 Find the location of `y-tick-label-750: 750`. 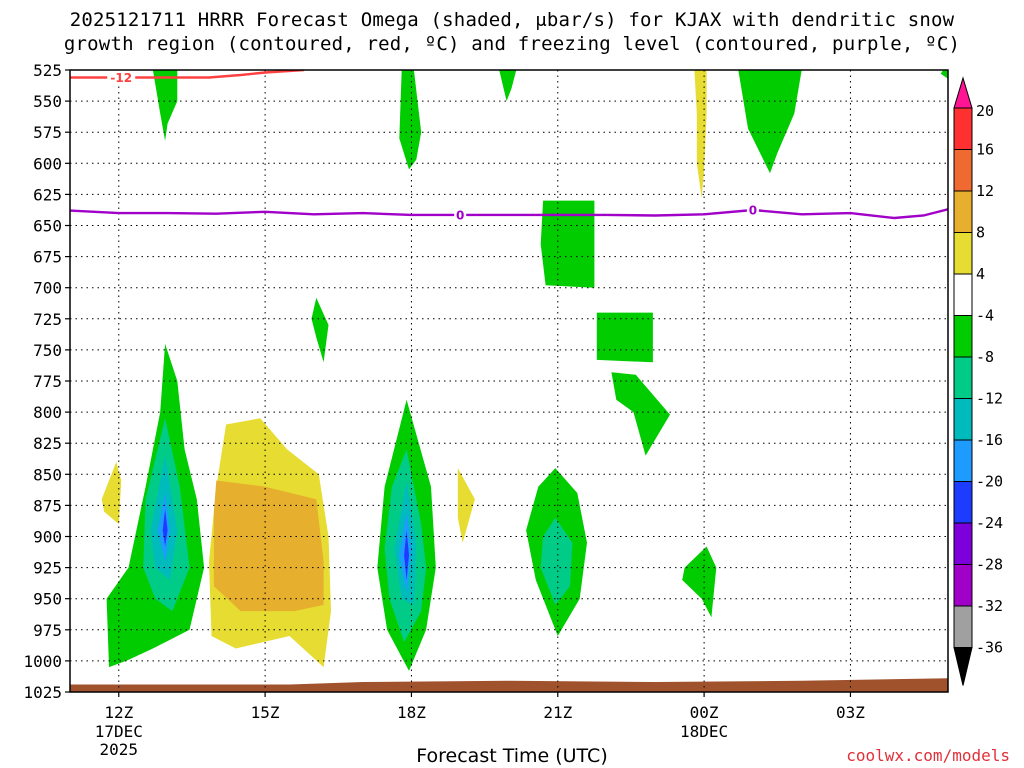

y-tick-label-750: 750 is located at coordinates (47, 350).